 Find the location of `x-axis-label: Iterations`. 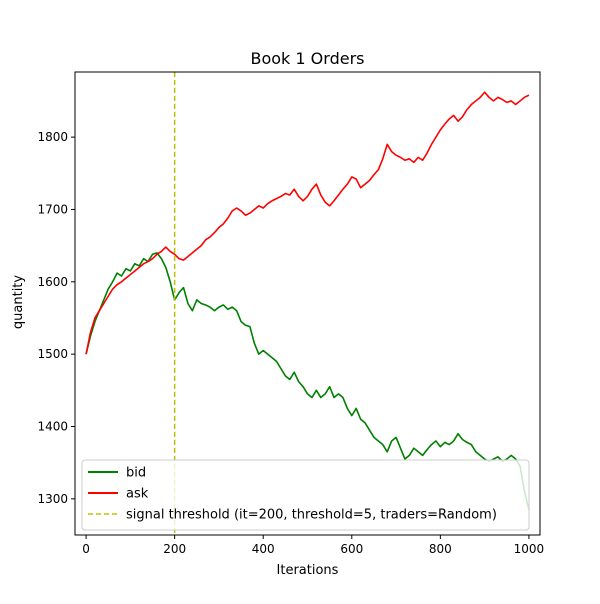

x-axis-label: Iterations is located at coordinates (308, 570).